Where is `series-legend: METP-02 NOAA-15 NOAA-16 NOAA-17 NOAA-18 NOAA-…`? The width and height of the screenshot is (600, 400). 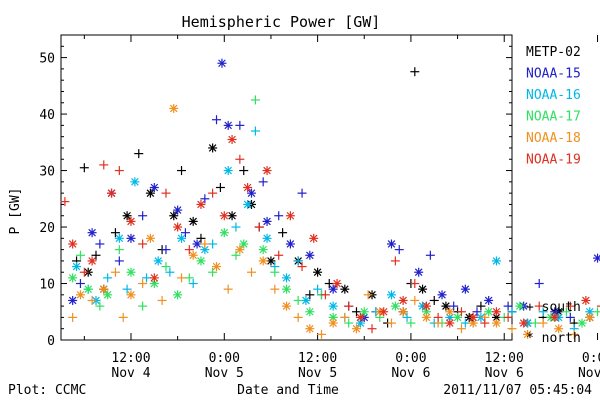
series-legend: METP-02 NOAA-15 NOAA-16 NOAA-17 NOAA-18 NOAA-… is located at coordinates (553, 106).